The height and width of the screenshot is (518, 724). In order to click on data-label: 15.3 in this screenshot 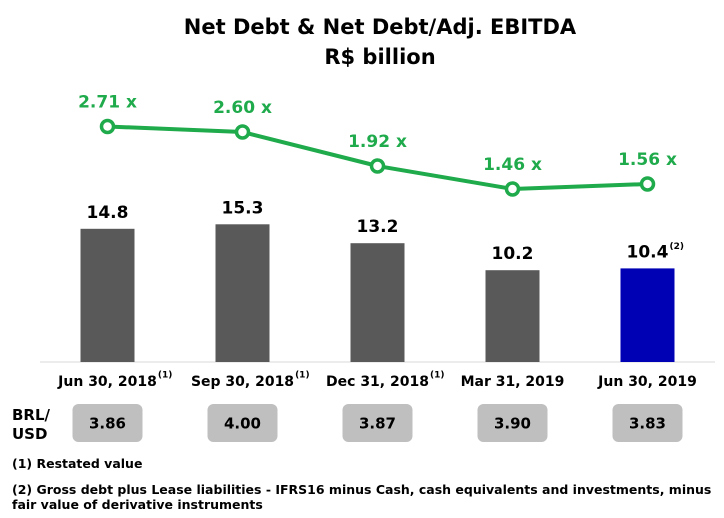, I will do `click(243, 208)`.